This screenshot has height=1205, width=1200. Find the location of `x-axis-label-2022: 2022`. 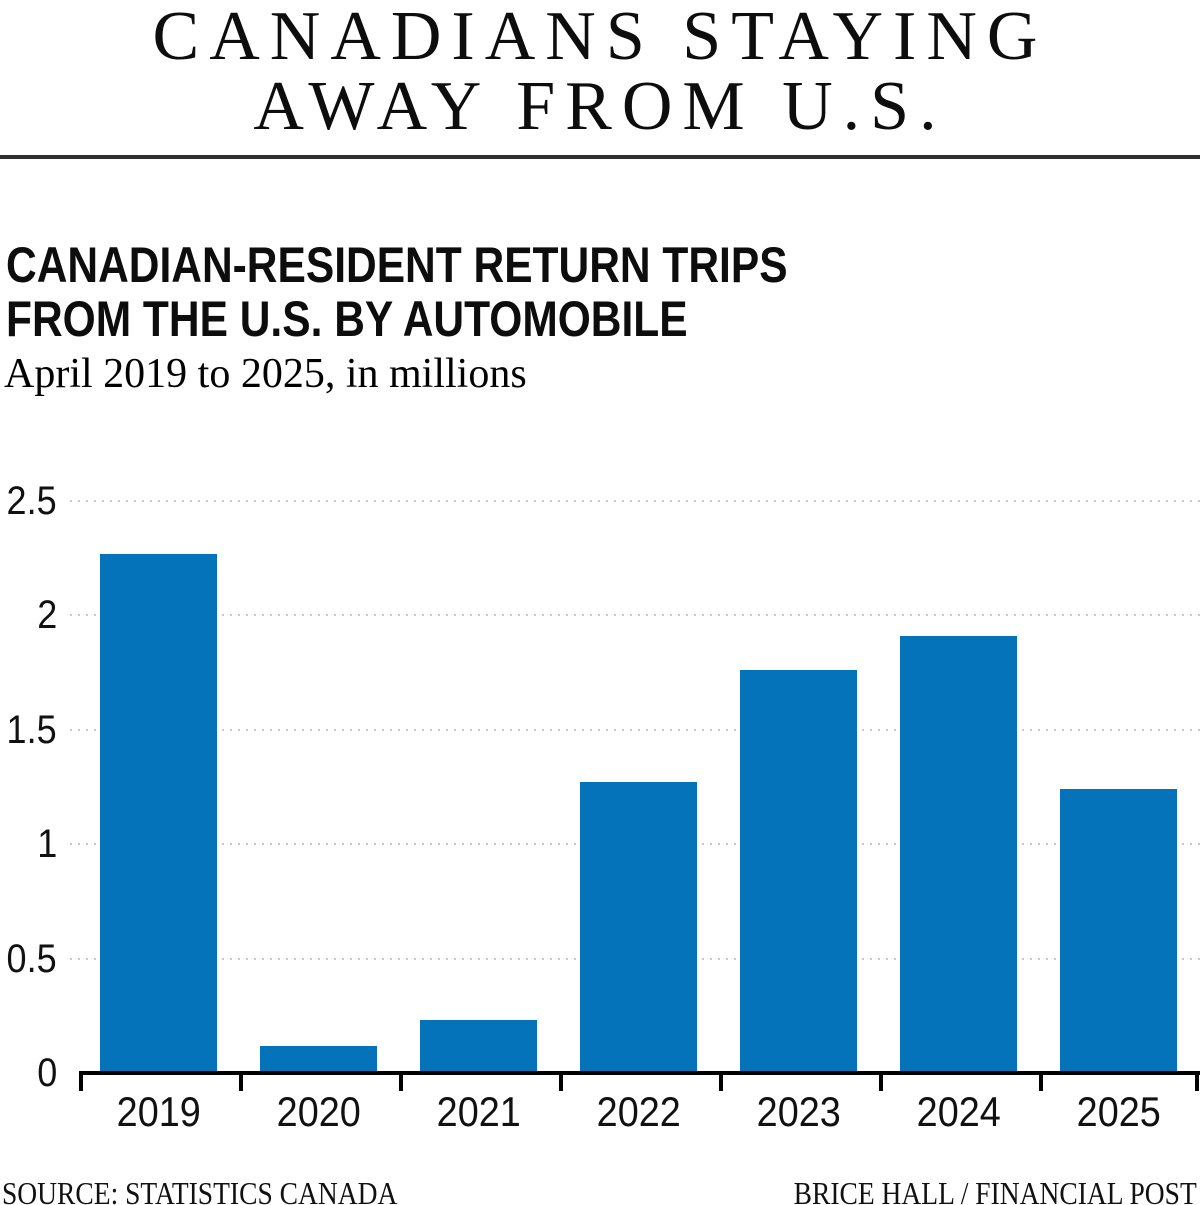

x-axis-label-2022: 2022 is located at coordinates (639, 1112).